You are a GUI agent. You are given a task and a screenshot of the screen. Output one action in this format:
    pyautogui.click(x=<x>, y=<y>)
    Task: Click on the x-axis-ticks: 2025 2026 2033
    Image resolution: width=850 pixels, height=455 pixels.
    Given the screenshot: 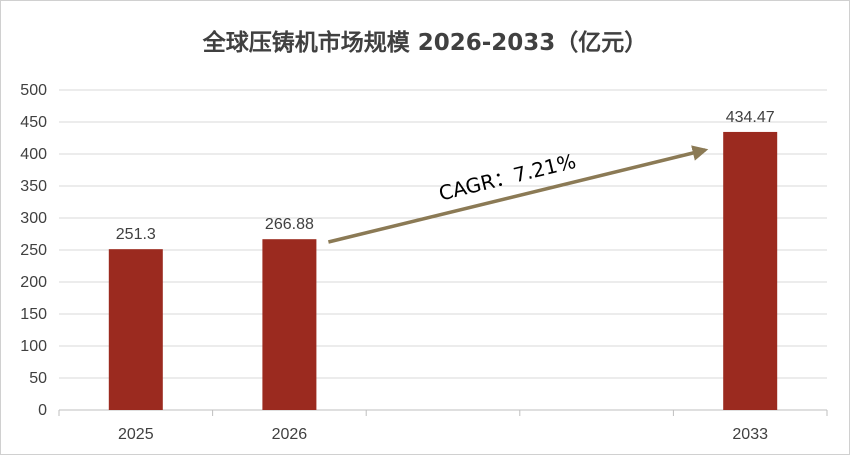 What is the action you would take?
    pyautogui.click(x=443, y=434)
    